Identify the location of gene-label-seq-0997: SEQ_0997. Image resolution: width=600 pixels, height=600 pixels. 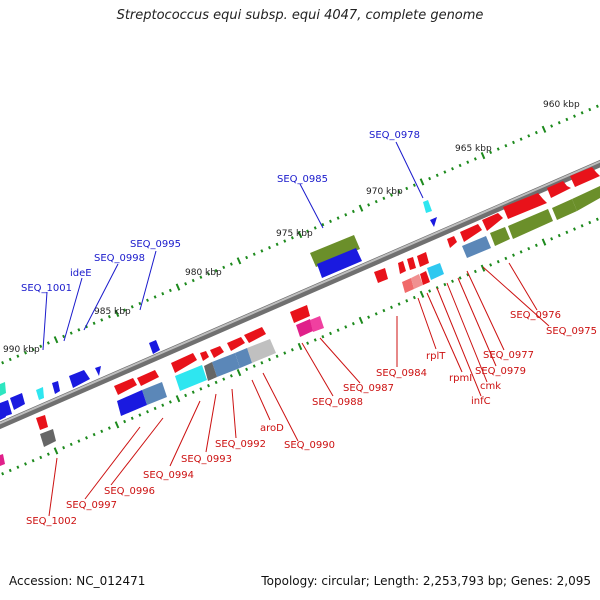
(91, 505).